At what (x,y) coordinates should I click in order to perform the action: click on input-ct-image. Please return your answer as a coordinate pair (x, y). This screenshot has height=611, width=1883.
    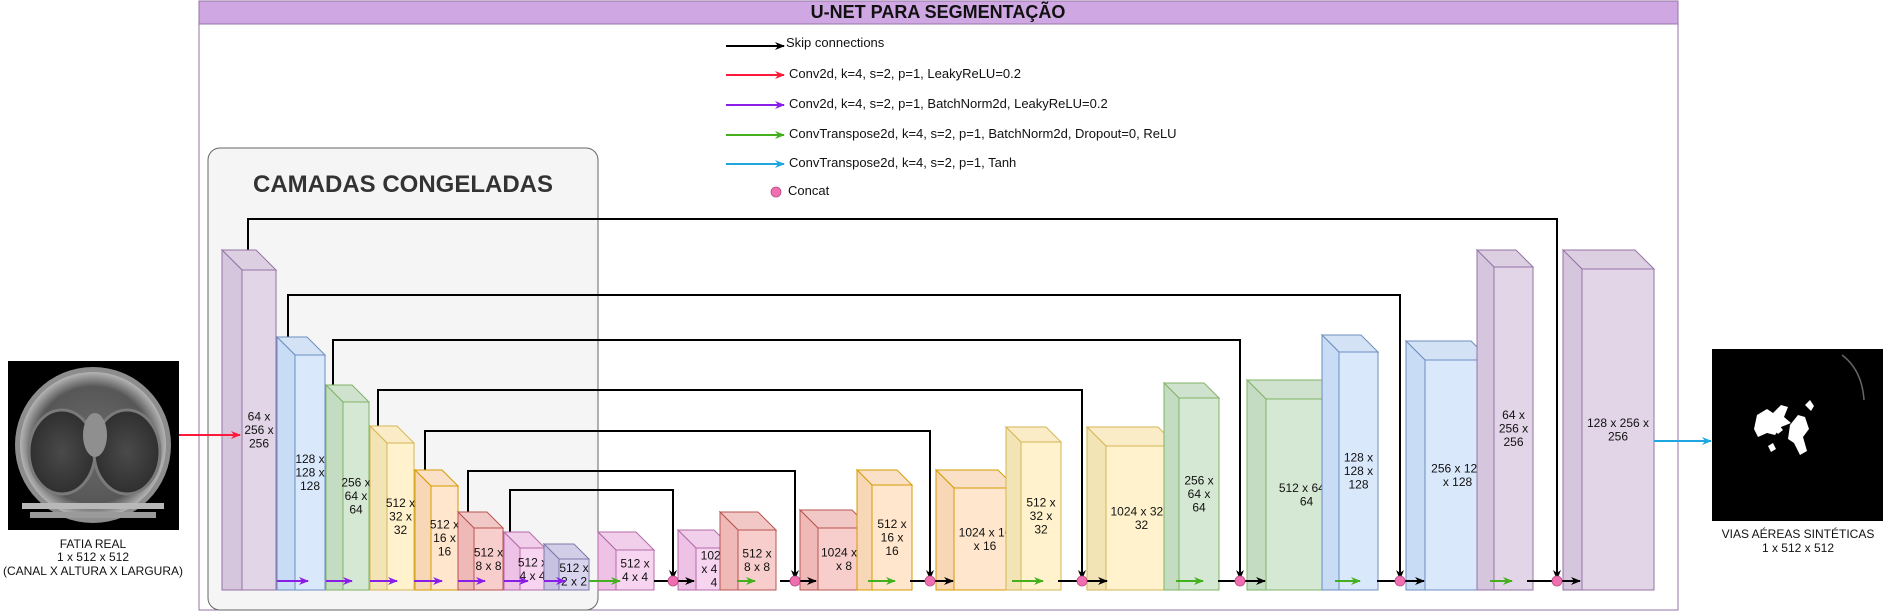
    Looking at the image, I should click on (93, 445).